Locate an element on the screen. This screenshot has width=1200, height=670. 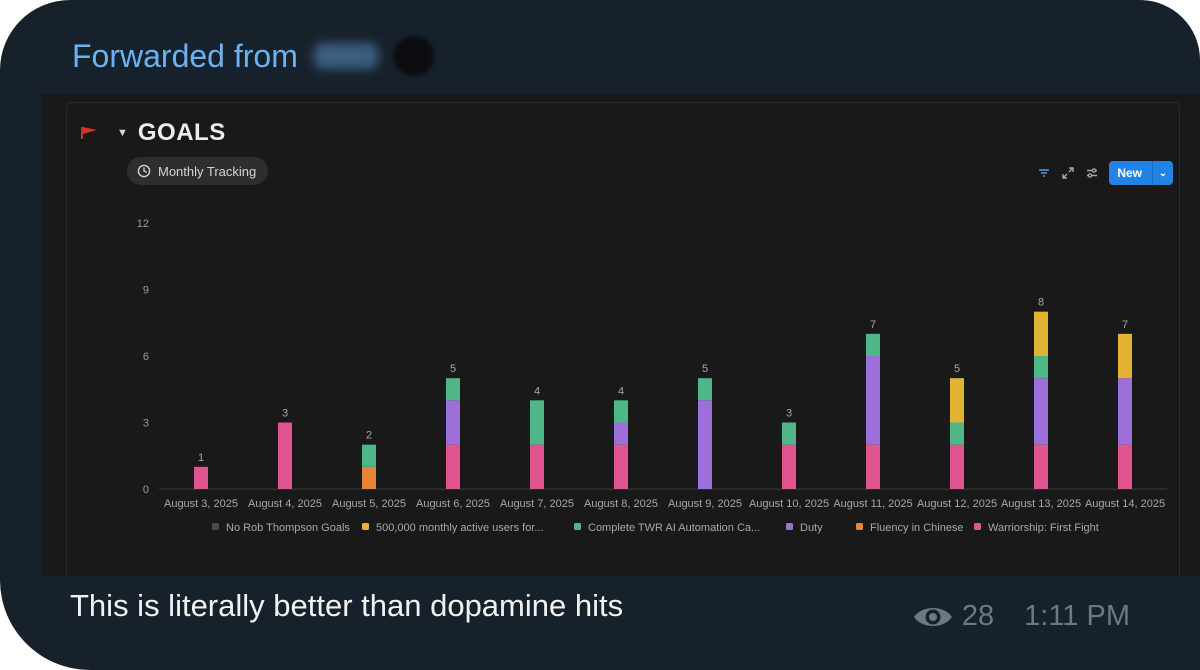
tab-monthly-tracking: Monthly Tracking is located at coordinates (198, 171).